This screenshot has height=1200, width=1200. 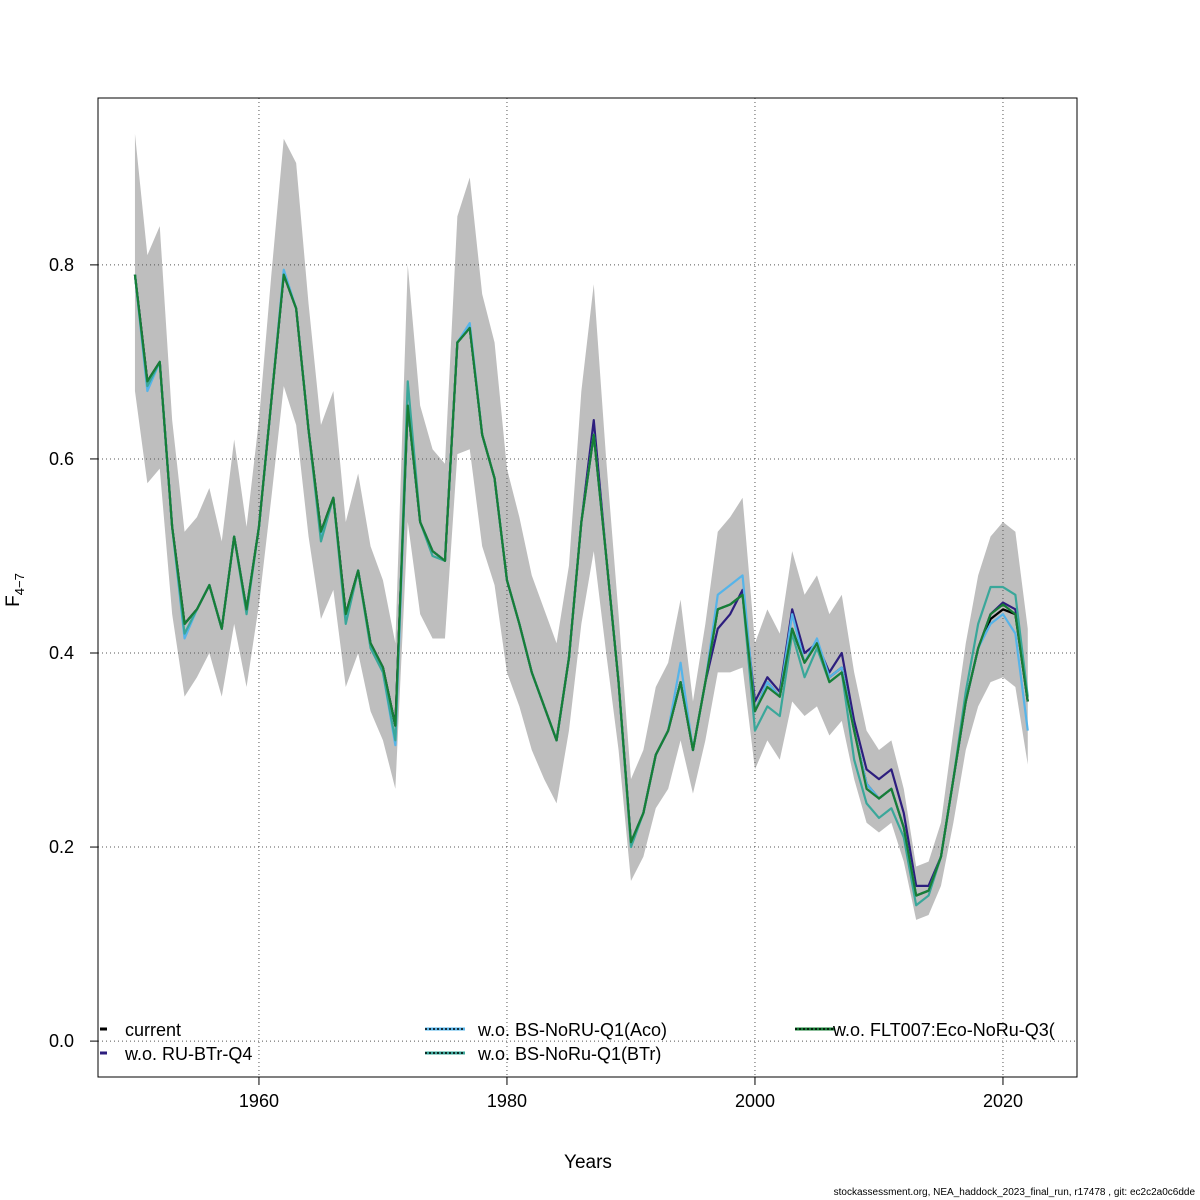 I want to click on y-tick-label: 0.6, so click(x=61, y=459).